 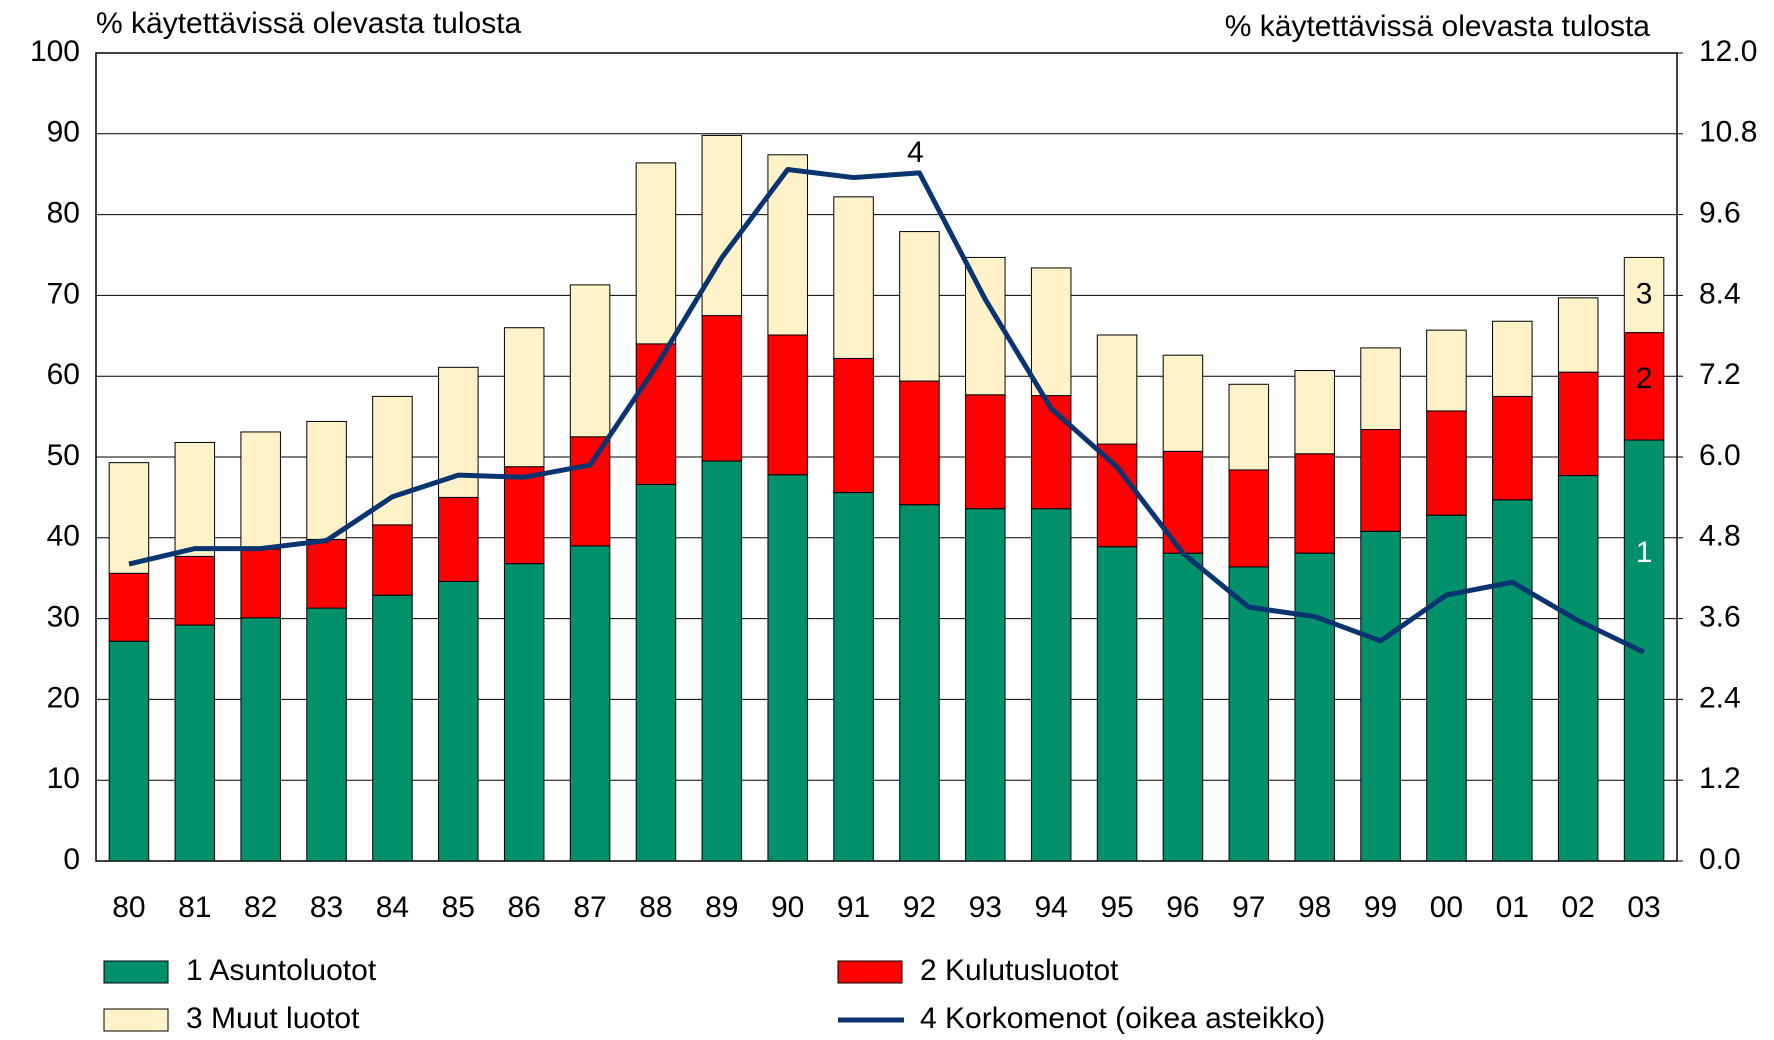 What do you see at coordinates (260, 907) in the screenshot?
I see `x-tick-label: 82` at bounding box center [260, 907].